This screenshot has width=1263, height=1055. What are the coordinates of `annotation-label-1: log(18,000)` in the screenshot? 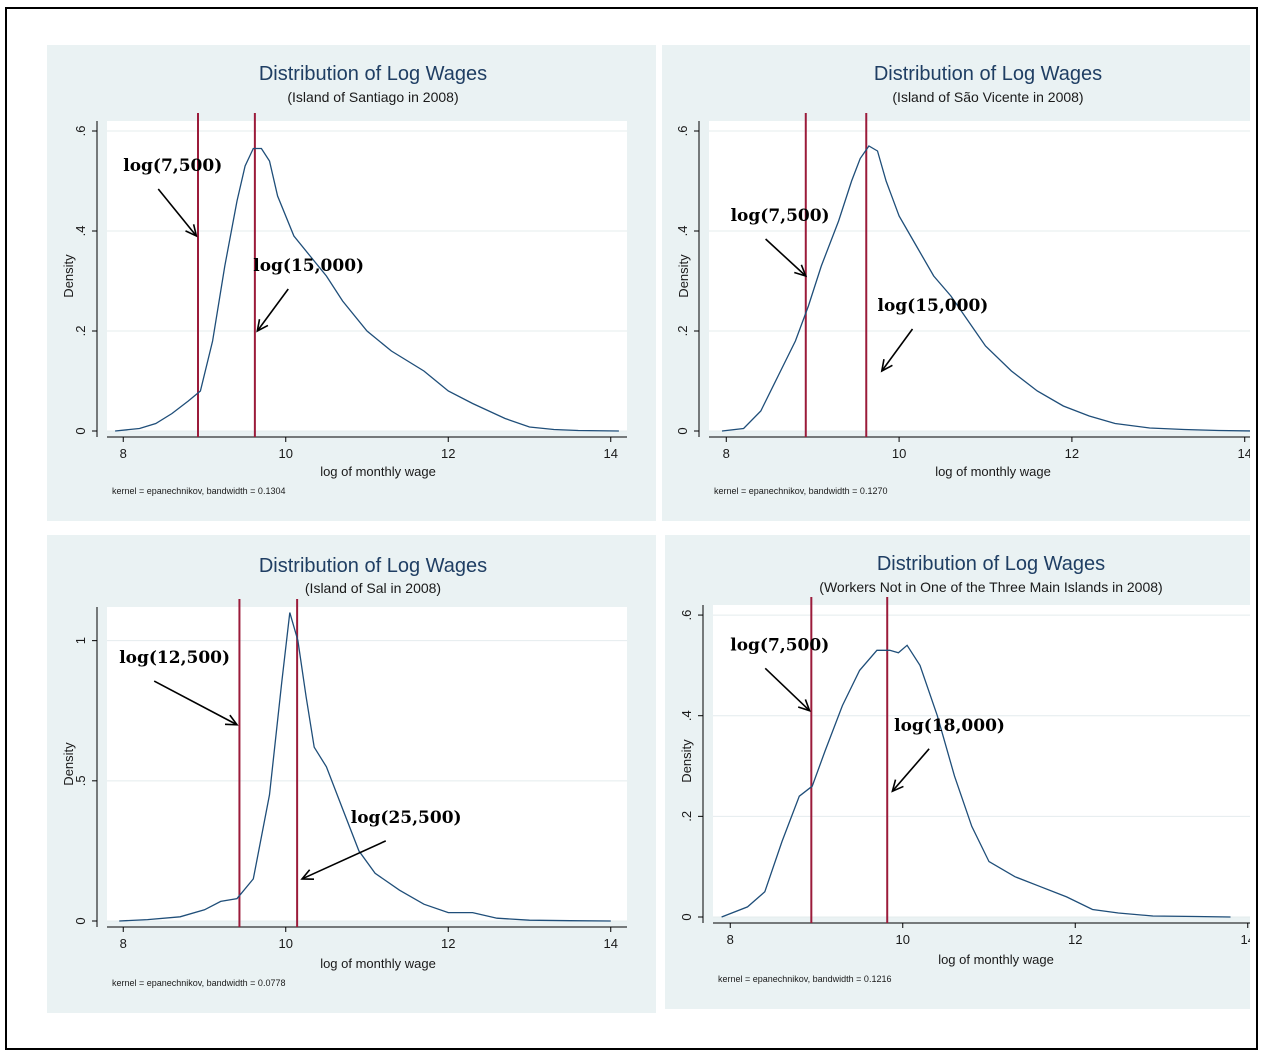 It's located at (949, 726).